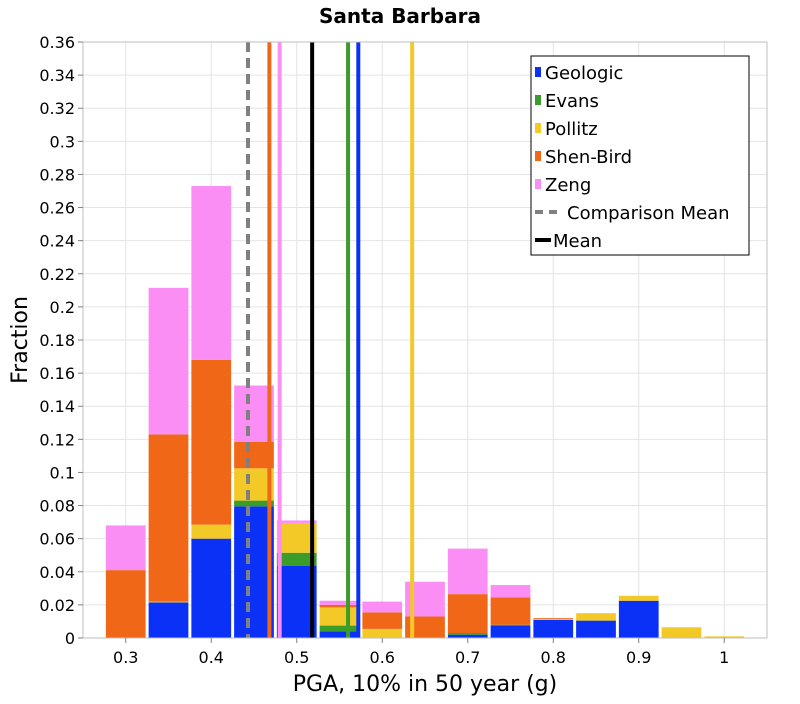  Describe the element at coordinates (724, 657) in the screenshot. I see `x-tick-label: 1` at that location.